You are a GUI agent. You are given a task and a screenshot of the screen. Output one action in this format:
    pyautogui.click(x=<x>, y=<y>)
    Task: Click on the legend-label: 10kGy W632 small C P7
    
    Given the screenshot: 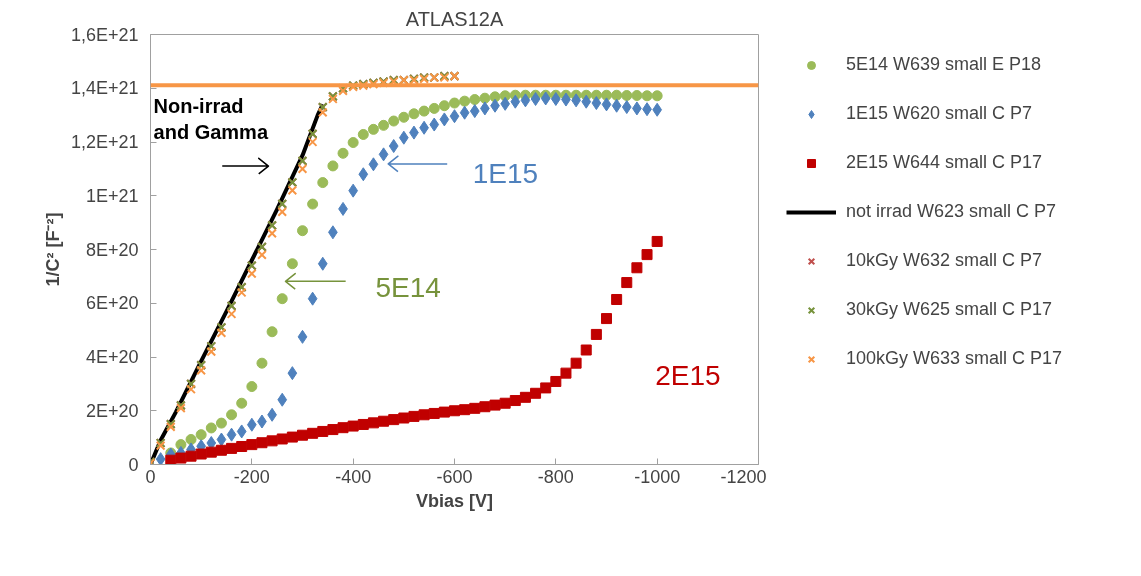 What is the action you would take?
    pyautogui.click(x=944, y=260)
    